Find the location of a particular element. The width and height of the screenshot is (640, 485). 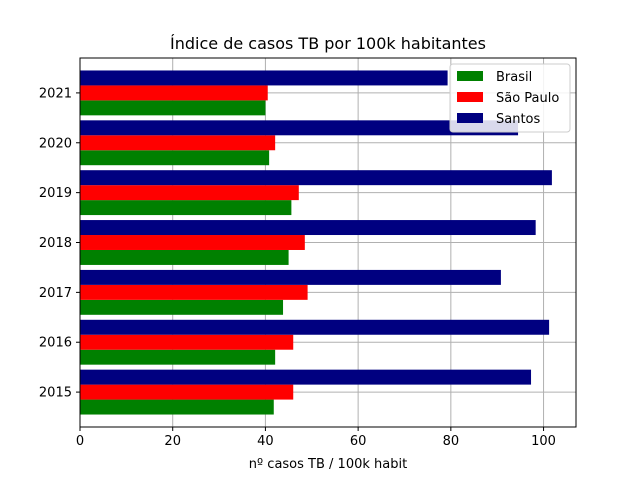

bar-2016-santos is located at coordinates (315, 327).